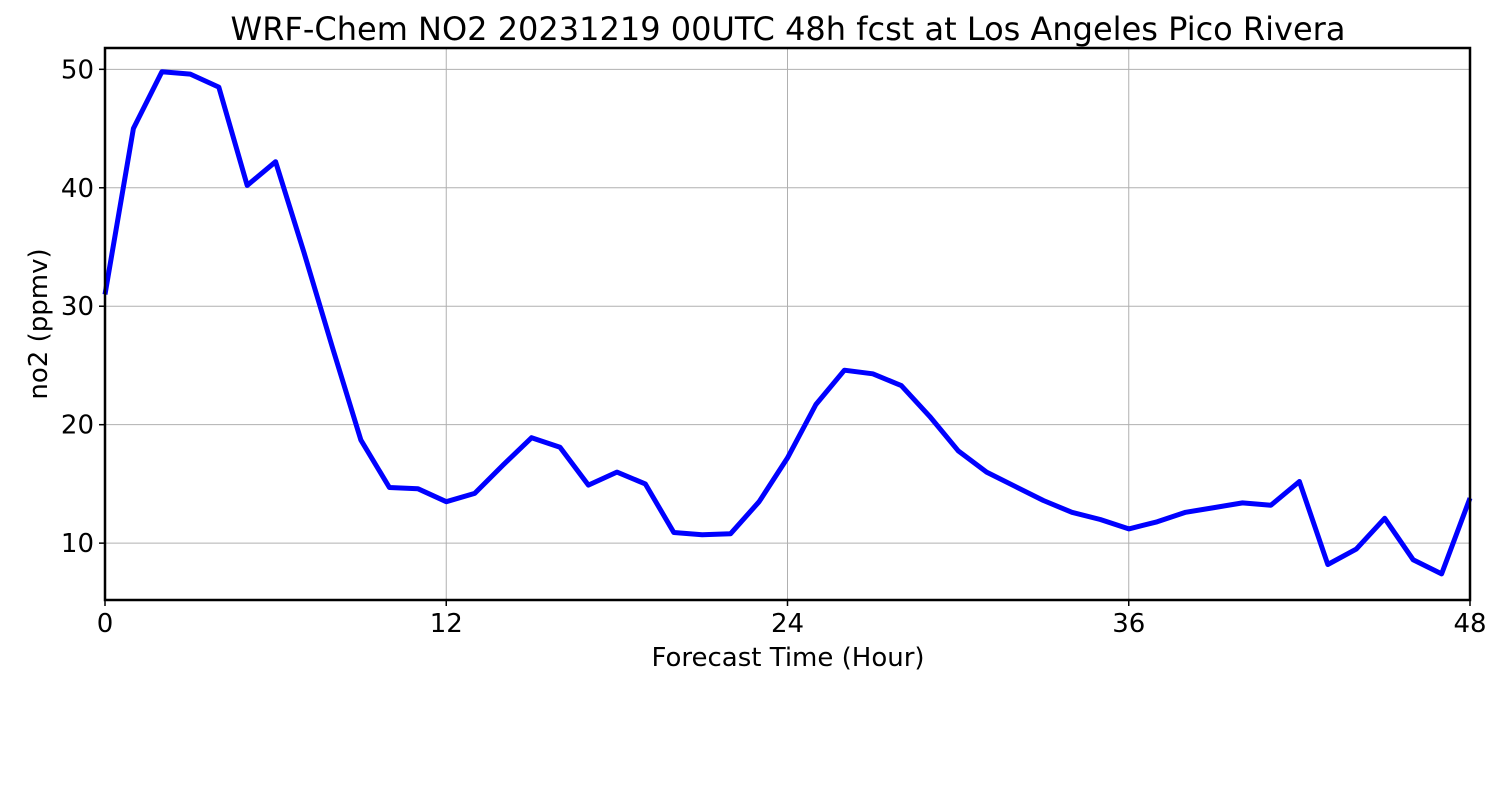  Describe the element at coordinates (39, 323) in the screenshot. I see `y-axis-label: no2 (ppmv)` at that location.